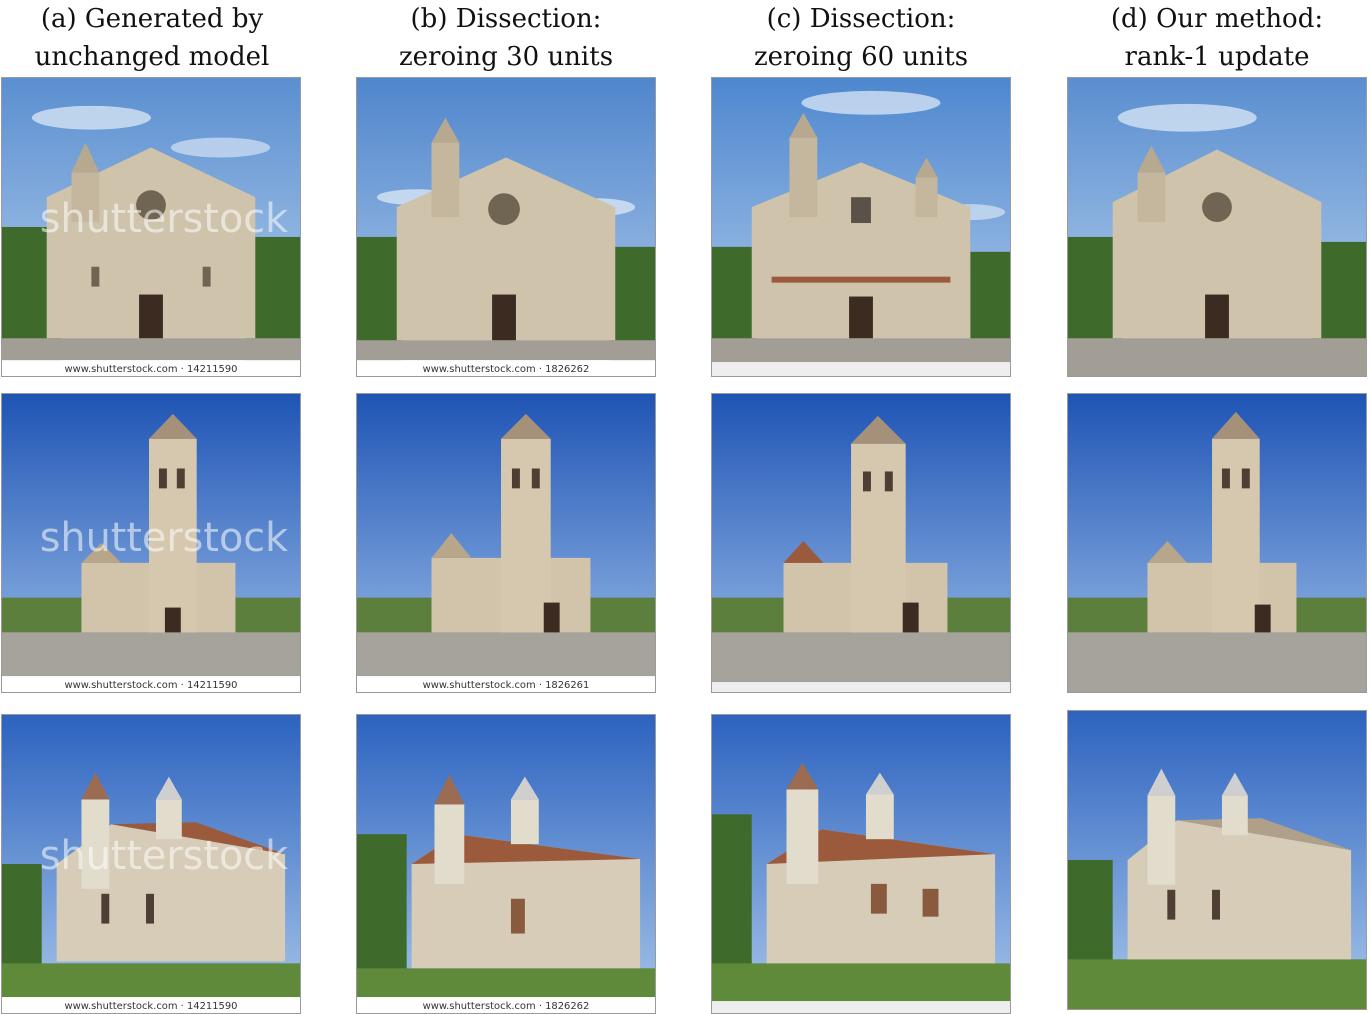  I want to click on column-header-c-line1: (c) Dissection:, so click(861, 19).